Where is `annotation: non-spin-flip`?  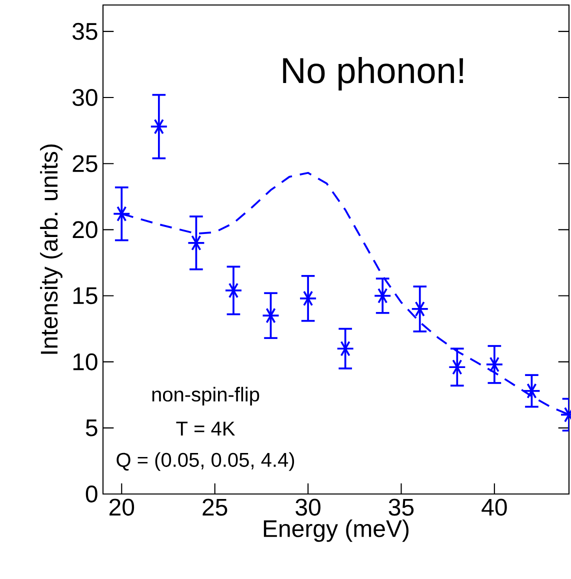
annotation: non-spin-flip is located at coordinates (206, 396).